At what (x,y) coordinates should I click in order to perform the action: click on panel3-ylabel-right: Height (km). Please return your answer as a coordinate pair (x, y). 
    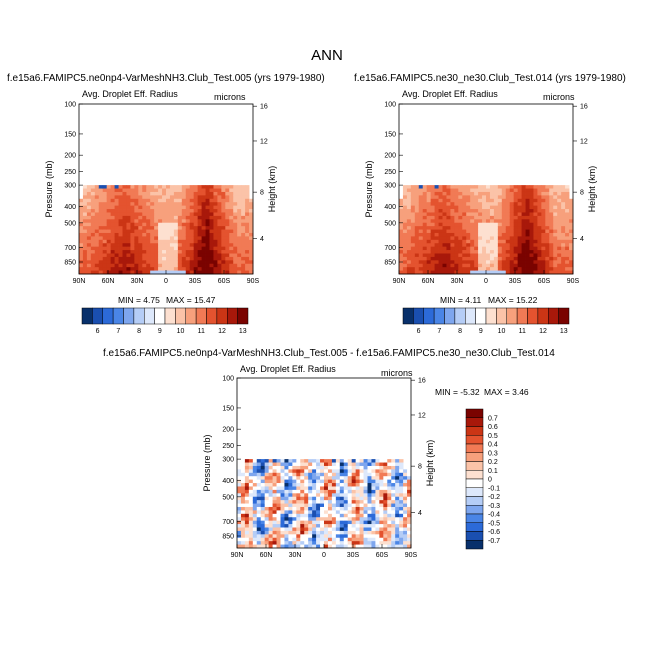
    Looking at the image, I should click on (430, 463).